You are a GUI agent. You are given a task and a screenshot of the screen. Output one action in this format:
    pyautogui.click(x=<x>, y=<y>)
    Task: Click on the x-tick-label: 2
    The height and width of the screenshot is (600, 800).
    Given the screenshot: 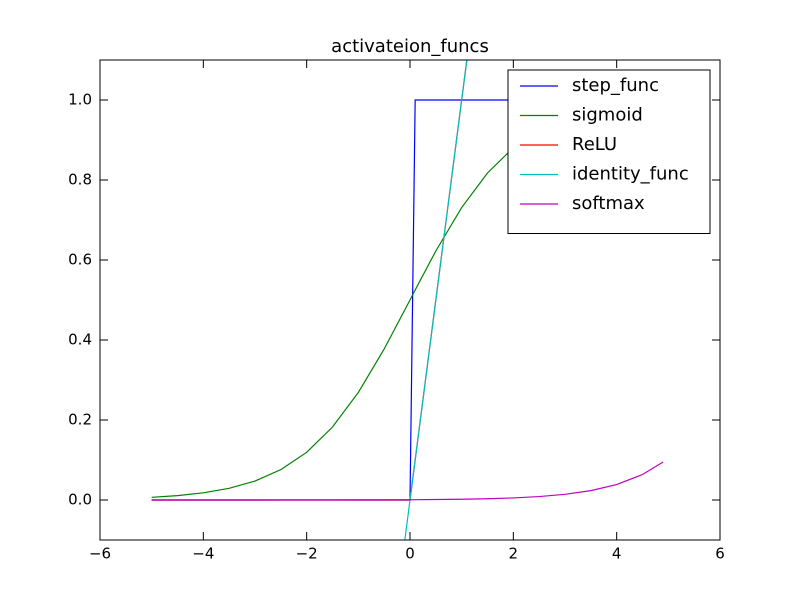 What is the action you would take?
    pyautogui.click(x=514, y=554)
    